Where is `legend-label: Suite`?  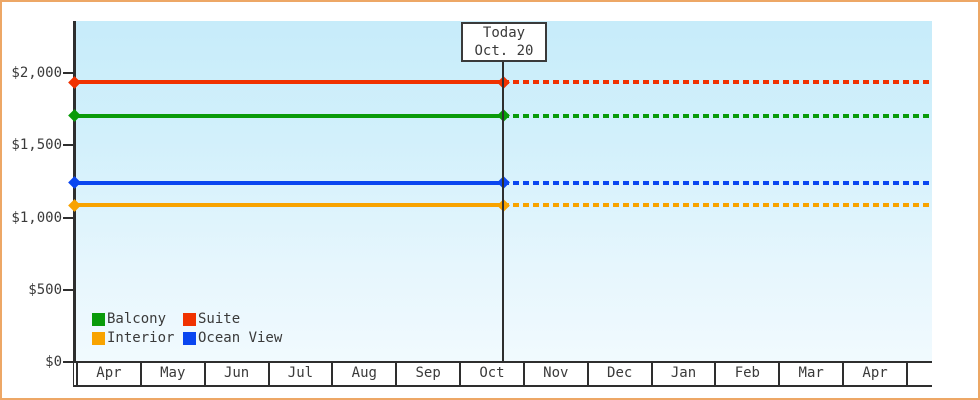 legend-label: Suite is located at coordinates (219, 319).